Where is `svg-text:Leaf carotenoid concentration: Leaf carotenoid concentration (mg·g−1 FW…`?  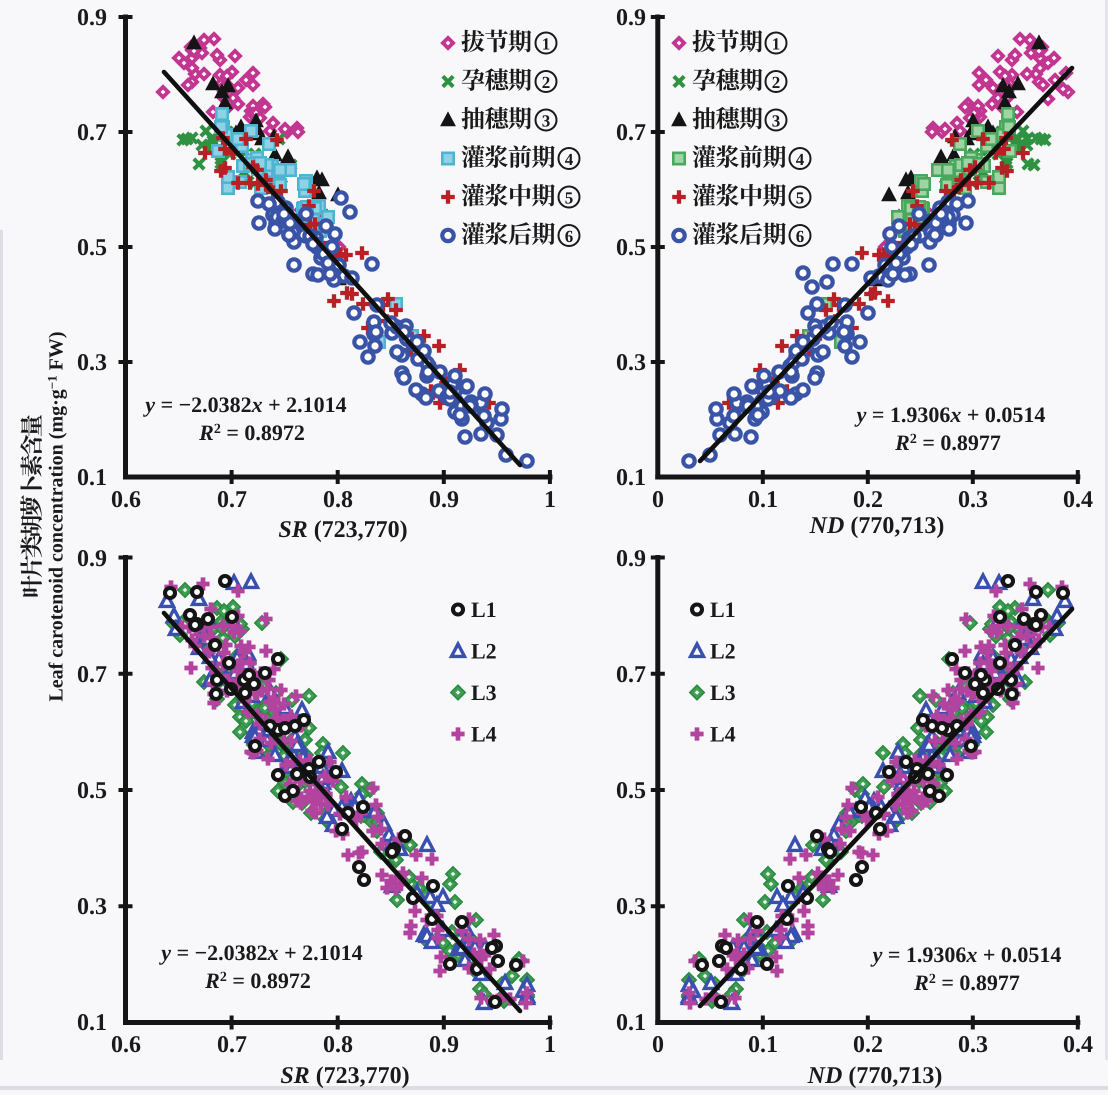
svg-text:Leaf carotenoid concentration: Leaf carotenoid concentration (mg·g−1 FW… is located at coordinates (56, 516).